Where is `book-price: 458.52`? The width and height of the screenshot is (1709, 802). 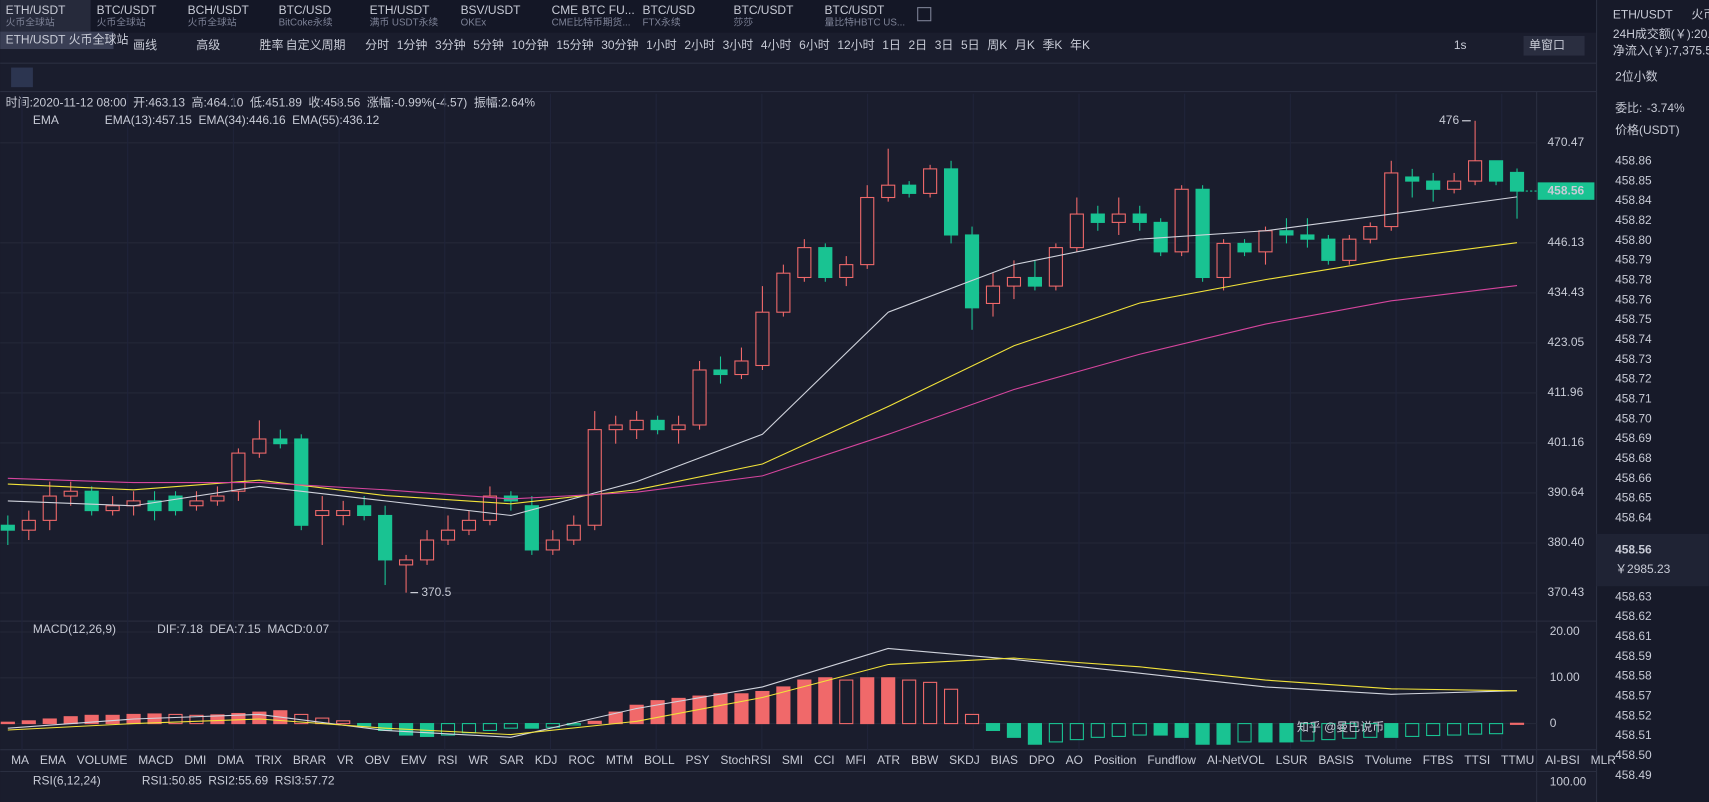
book-price: 458.52 is located at coordinates (1633, 715).